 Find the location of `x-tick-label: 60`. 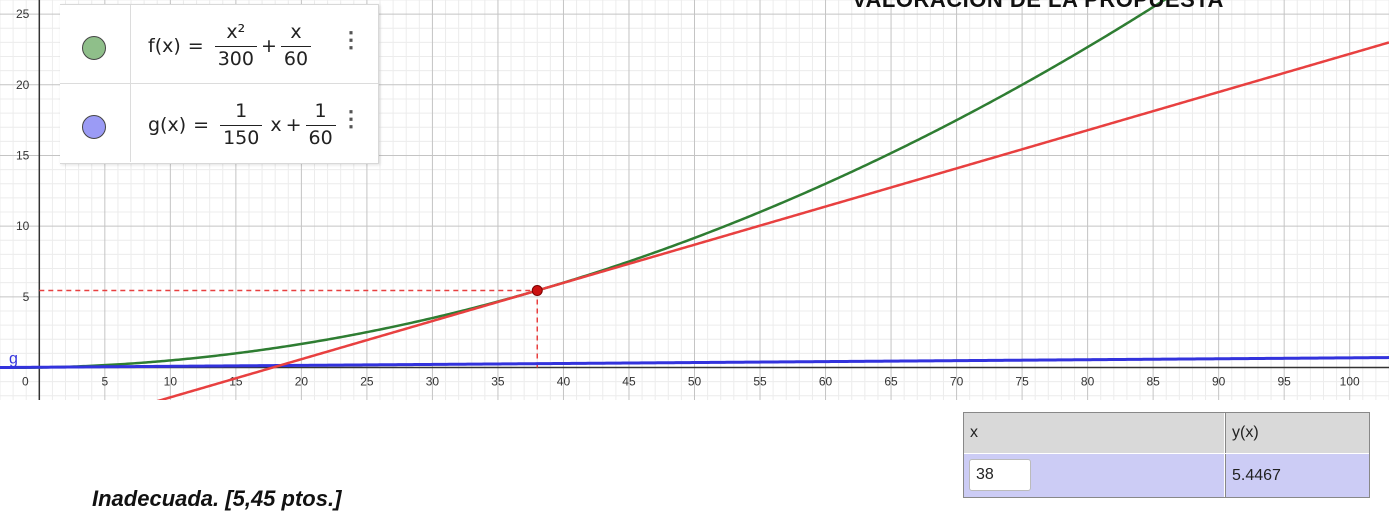

x-tick-label: 60 is located at coordinates (826, 381).